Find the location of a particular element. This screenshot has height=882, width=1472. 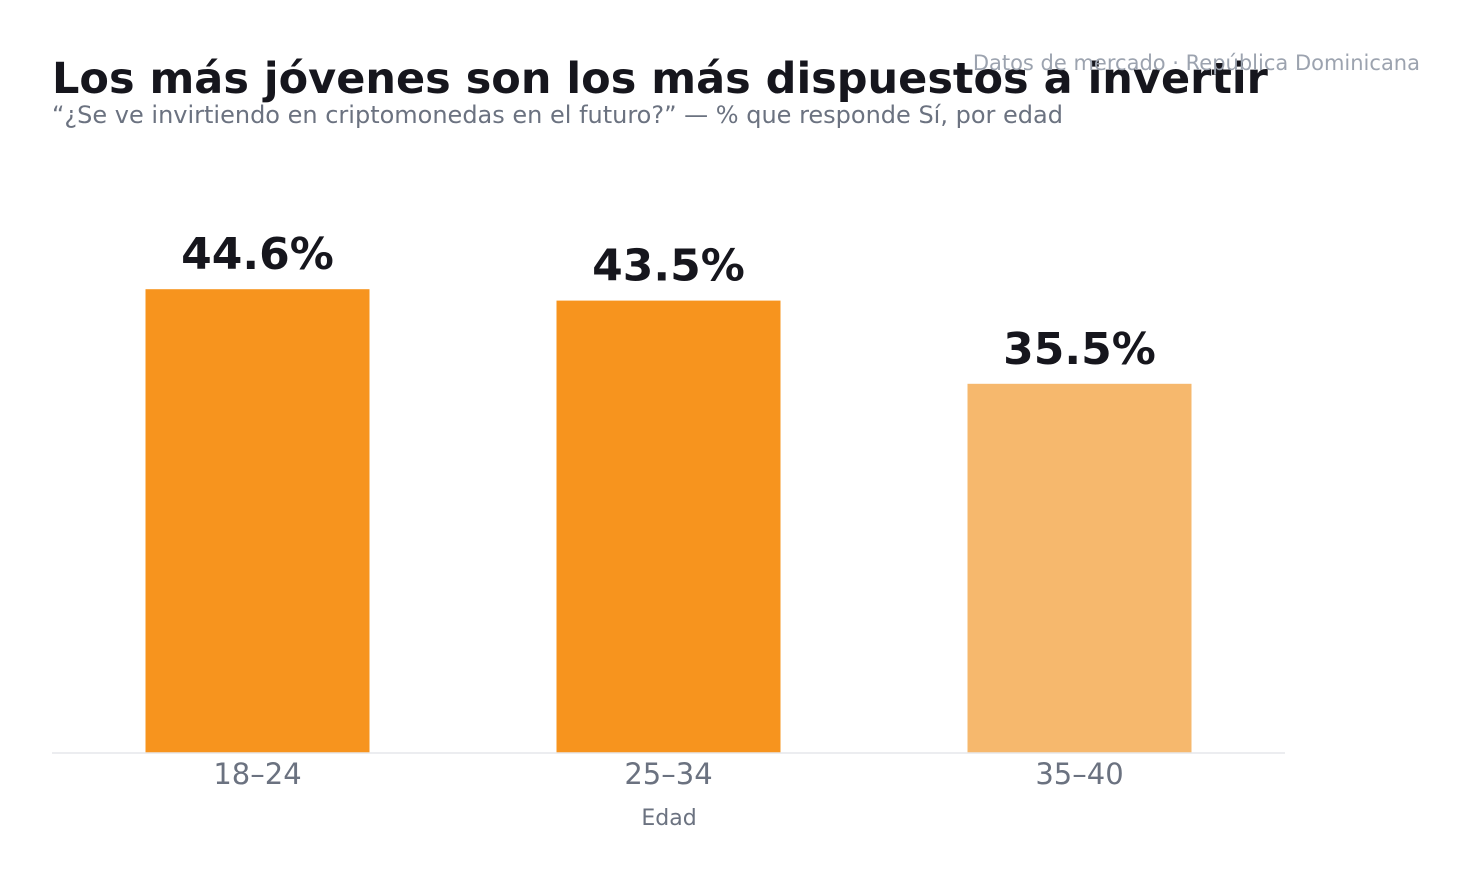

x-tick-label-2: 25–34 is located at coordinates (668, 774).